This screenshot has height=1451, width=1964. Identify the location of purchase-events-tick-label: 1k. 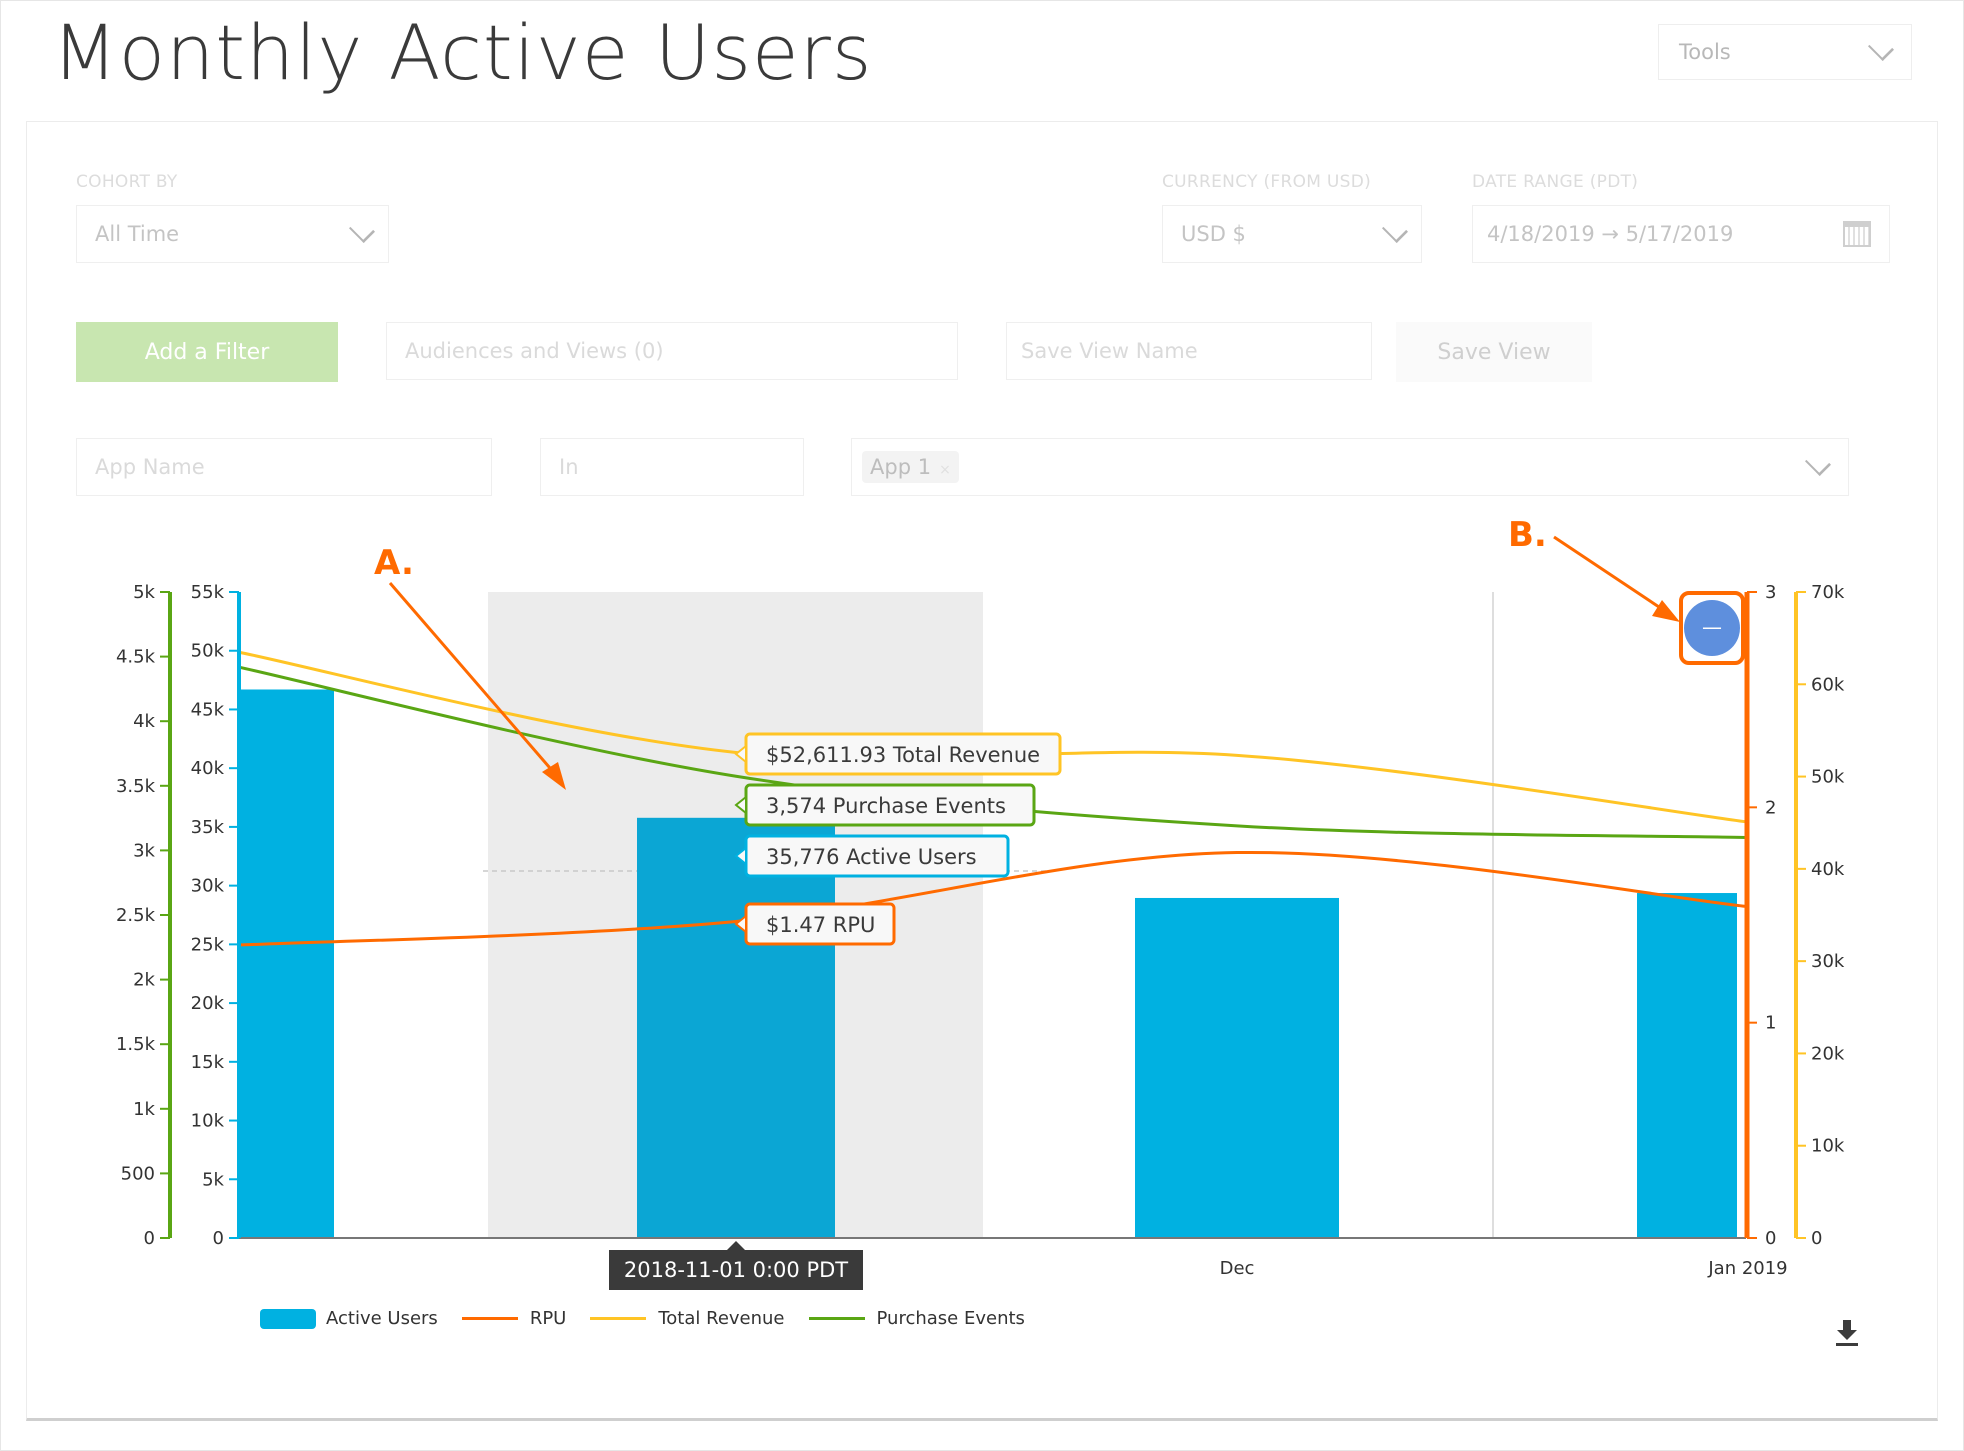
(144, 1109).